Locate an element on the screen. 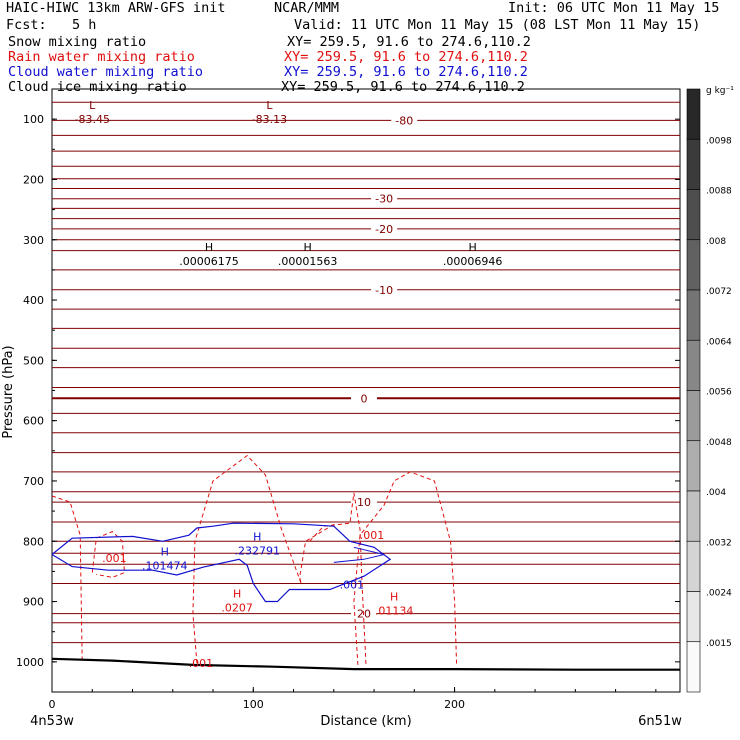  field-xy-rain: XY= 259.5, 91.6 to 274.6,110.2 is located at coordinates (406, 57).